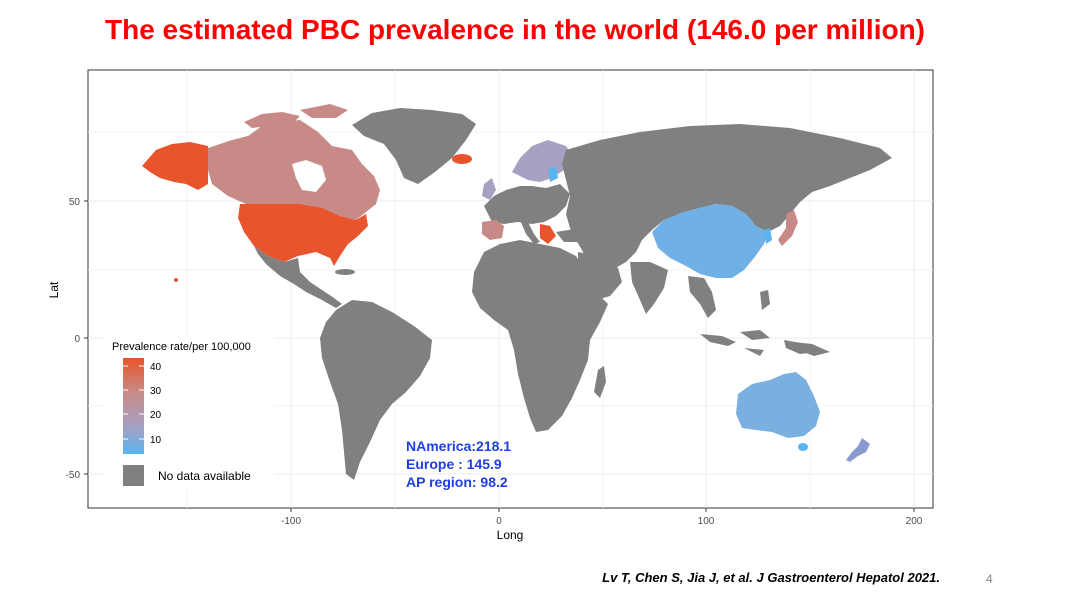 The image size is (1080, 608). I want to click on region-china, so click(710, 241).